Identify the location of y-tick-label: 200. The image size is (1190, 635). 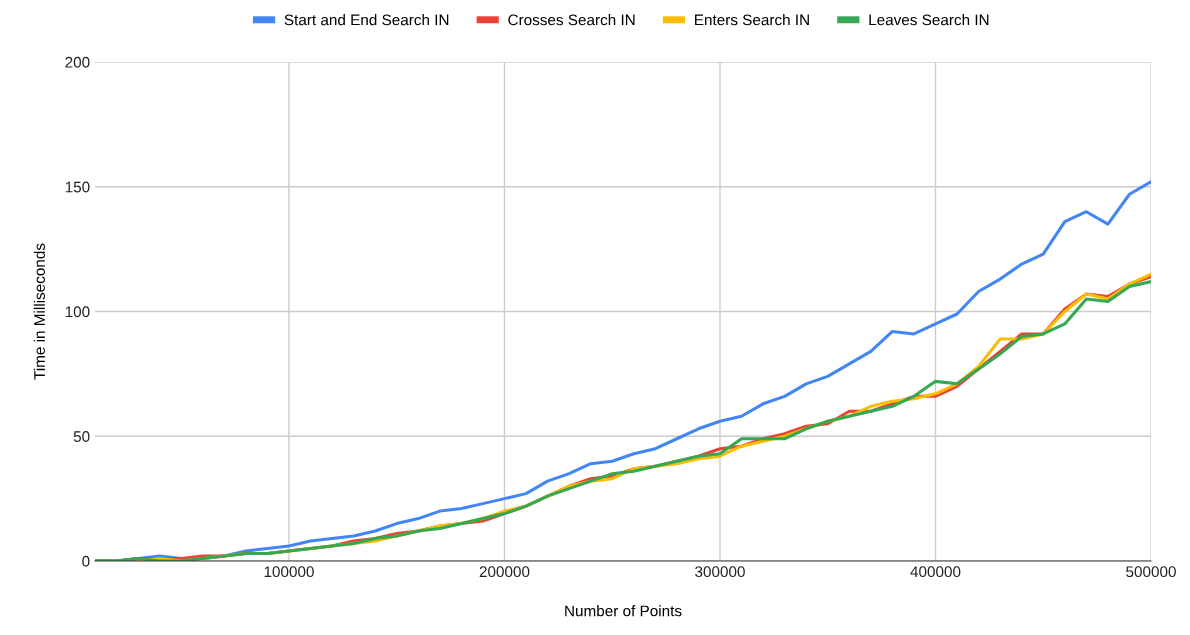
(77, 62).